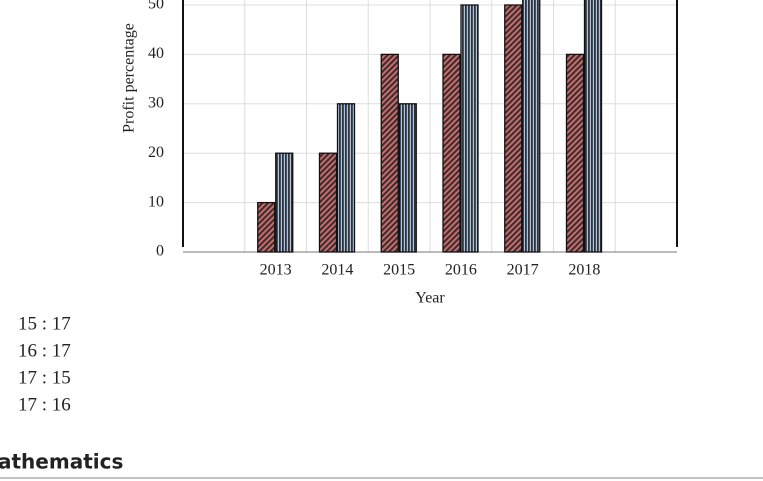  What do you see at coordinates (44, 350) in the screenshot?
I see `option-text: 16 : 17` at bounding box center [44, 350].